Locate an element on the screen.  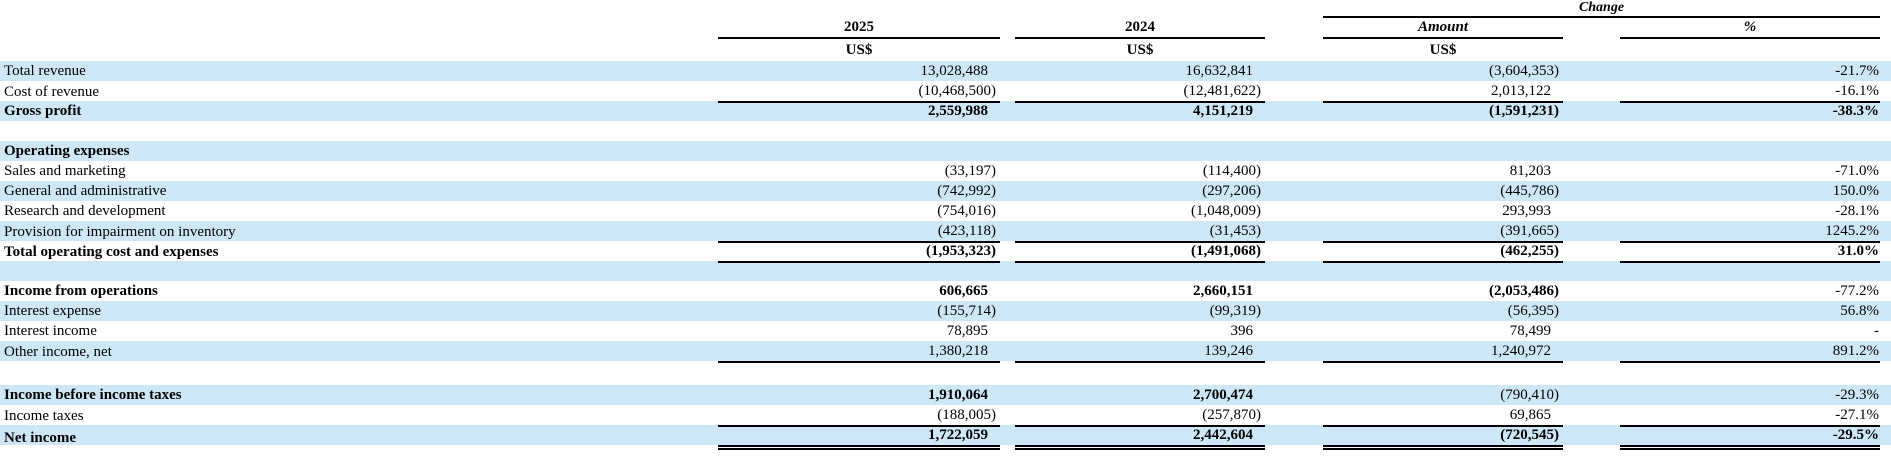
row-label: Research and development is located at coordinates (85, 211).